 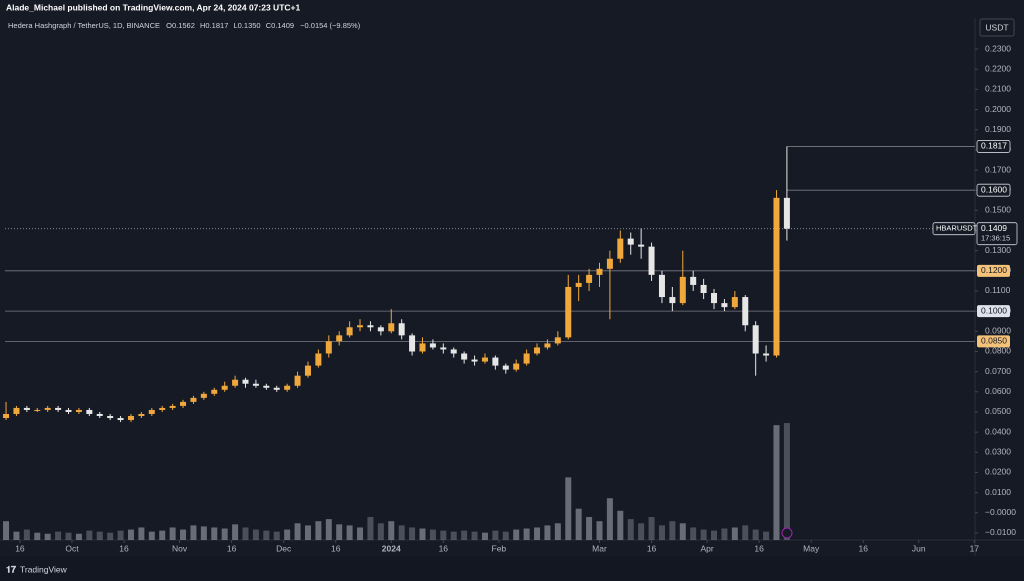 What do you see at coordinates (249, 25) in the screenshot?
I see `low: 0.1350` at bounding box center [249, 25].